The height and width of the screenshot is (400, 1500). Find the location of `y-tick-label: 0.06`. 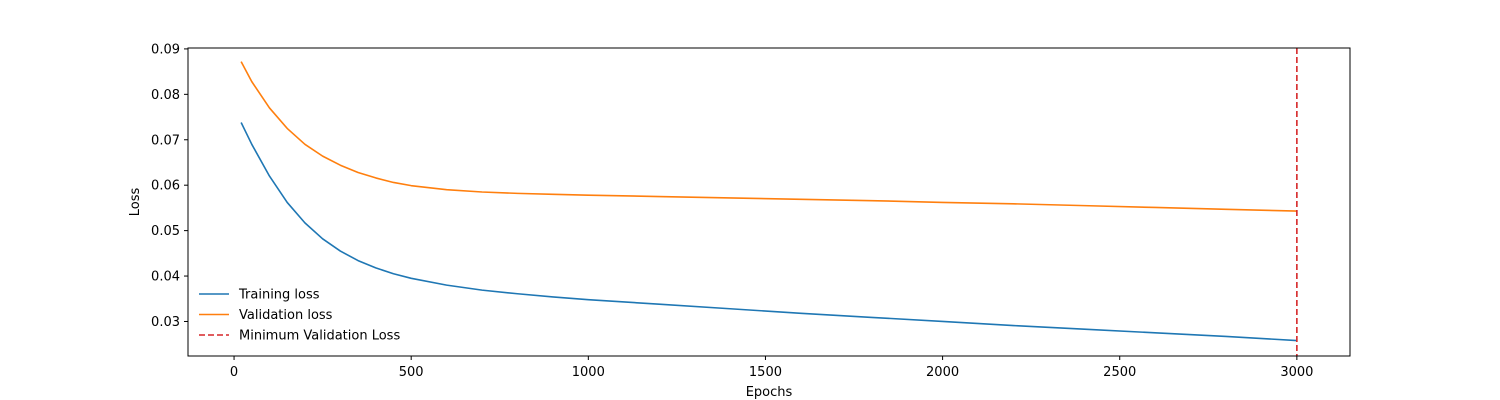

y-tick-label: 0.06 is located at coordinates (165, 186).